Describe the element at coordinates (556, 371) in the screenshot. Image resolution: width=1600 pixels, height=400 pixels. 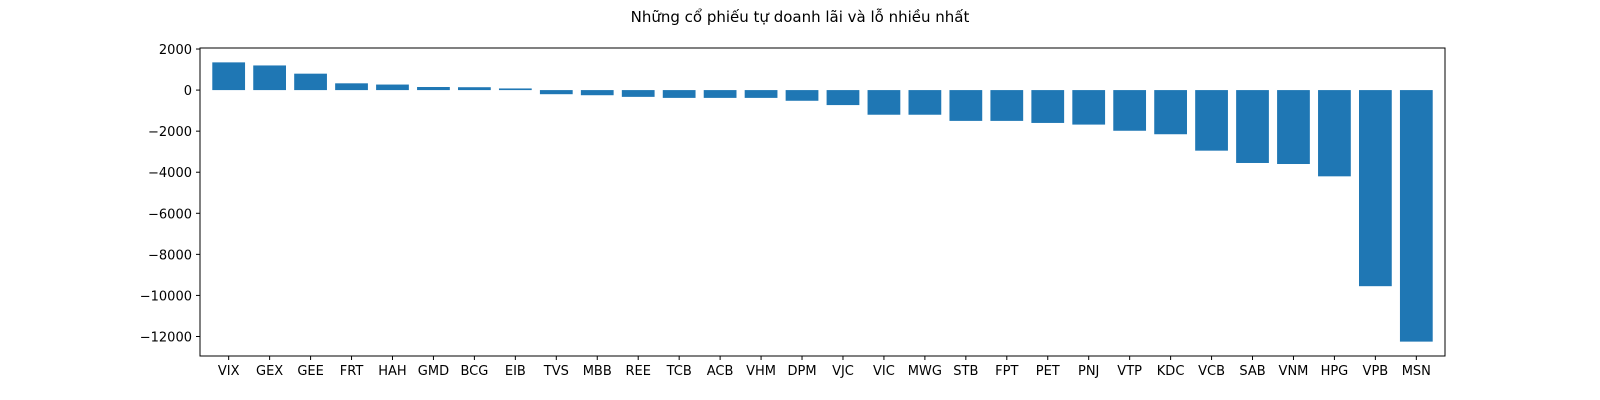
I see `x-tick-label: TVS` at that location.